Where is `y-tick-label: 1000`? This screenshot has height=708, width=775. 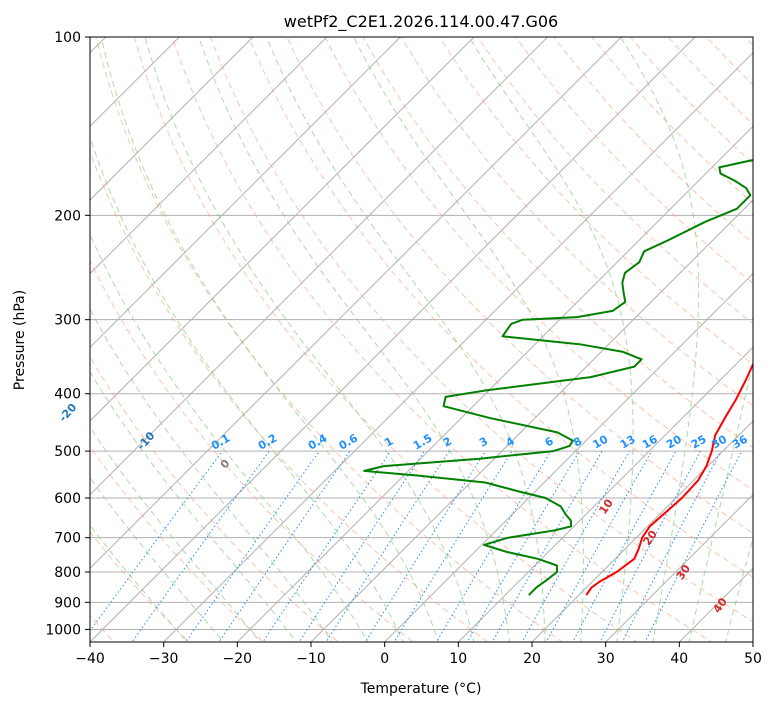 y-tick-label: 1000 is located at coordinates (63, 630).